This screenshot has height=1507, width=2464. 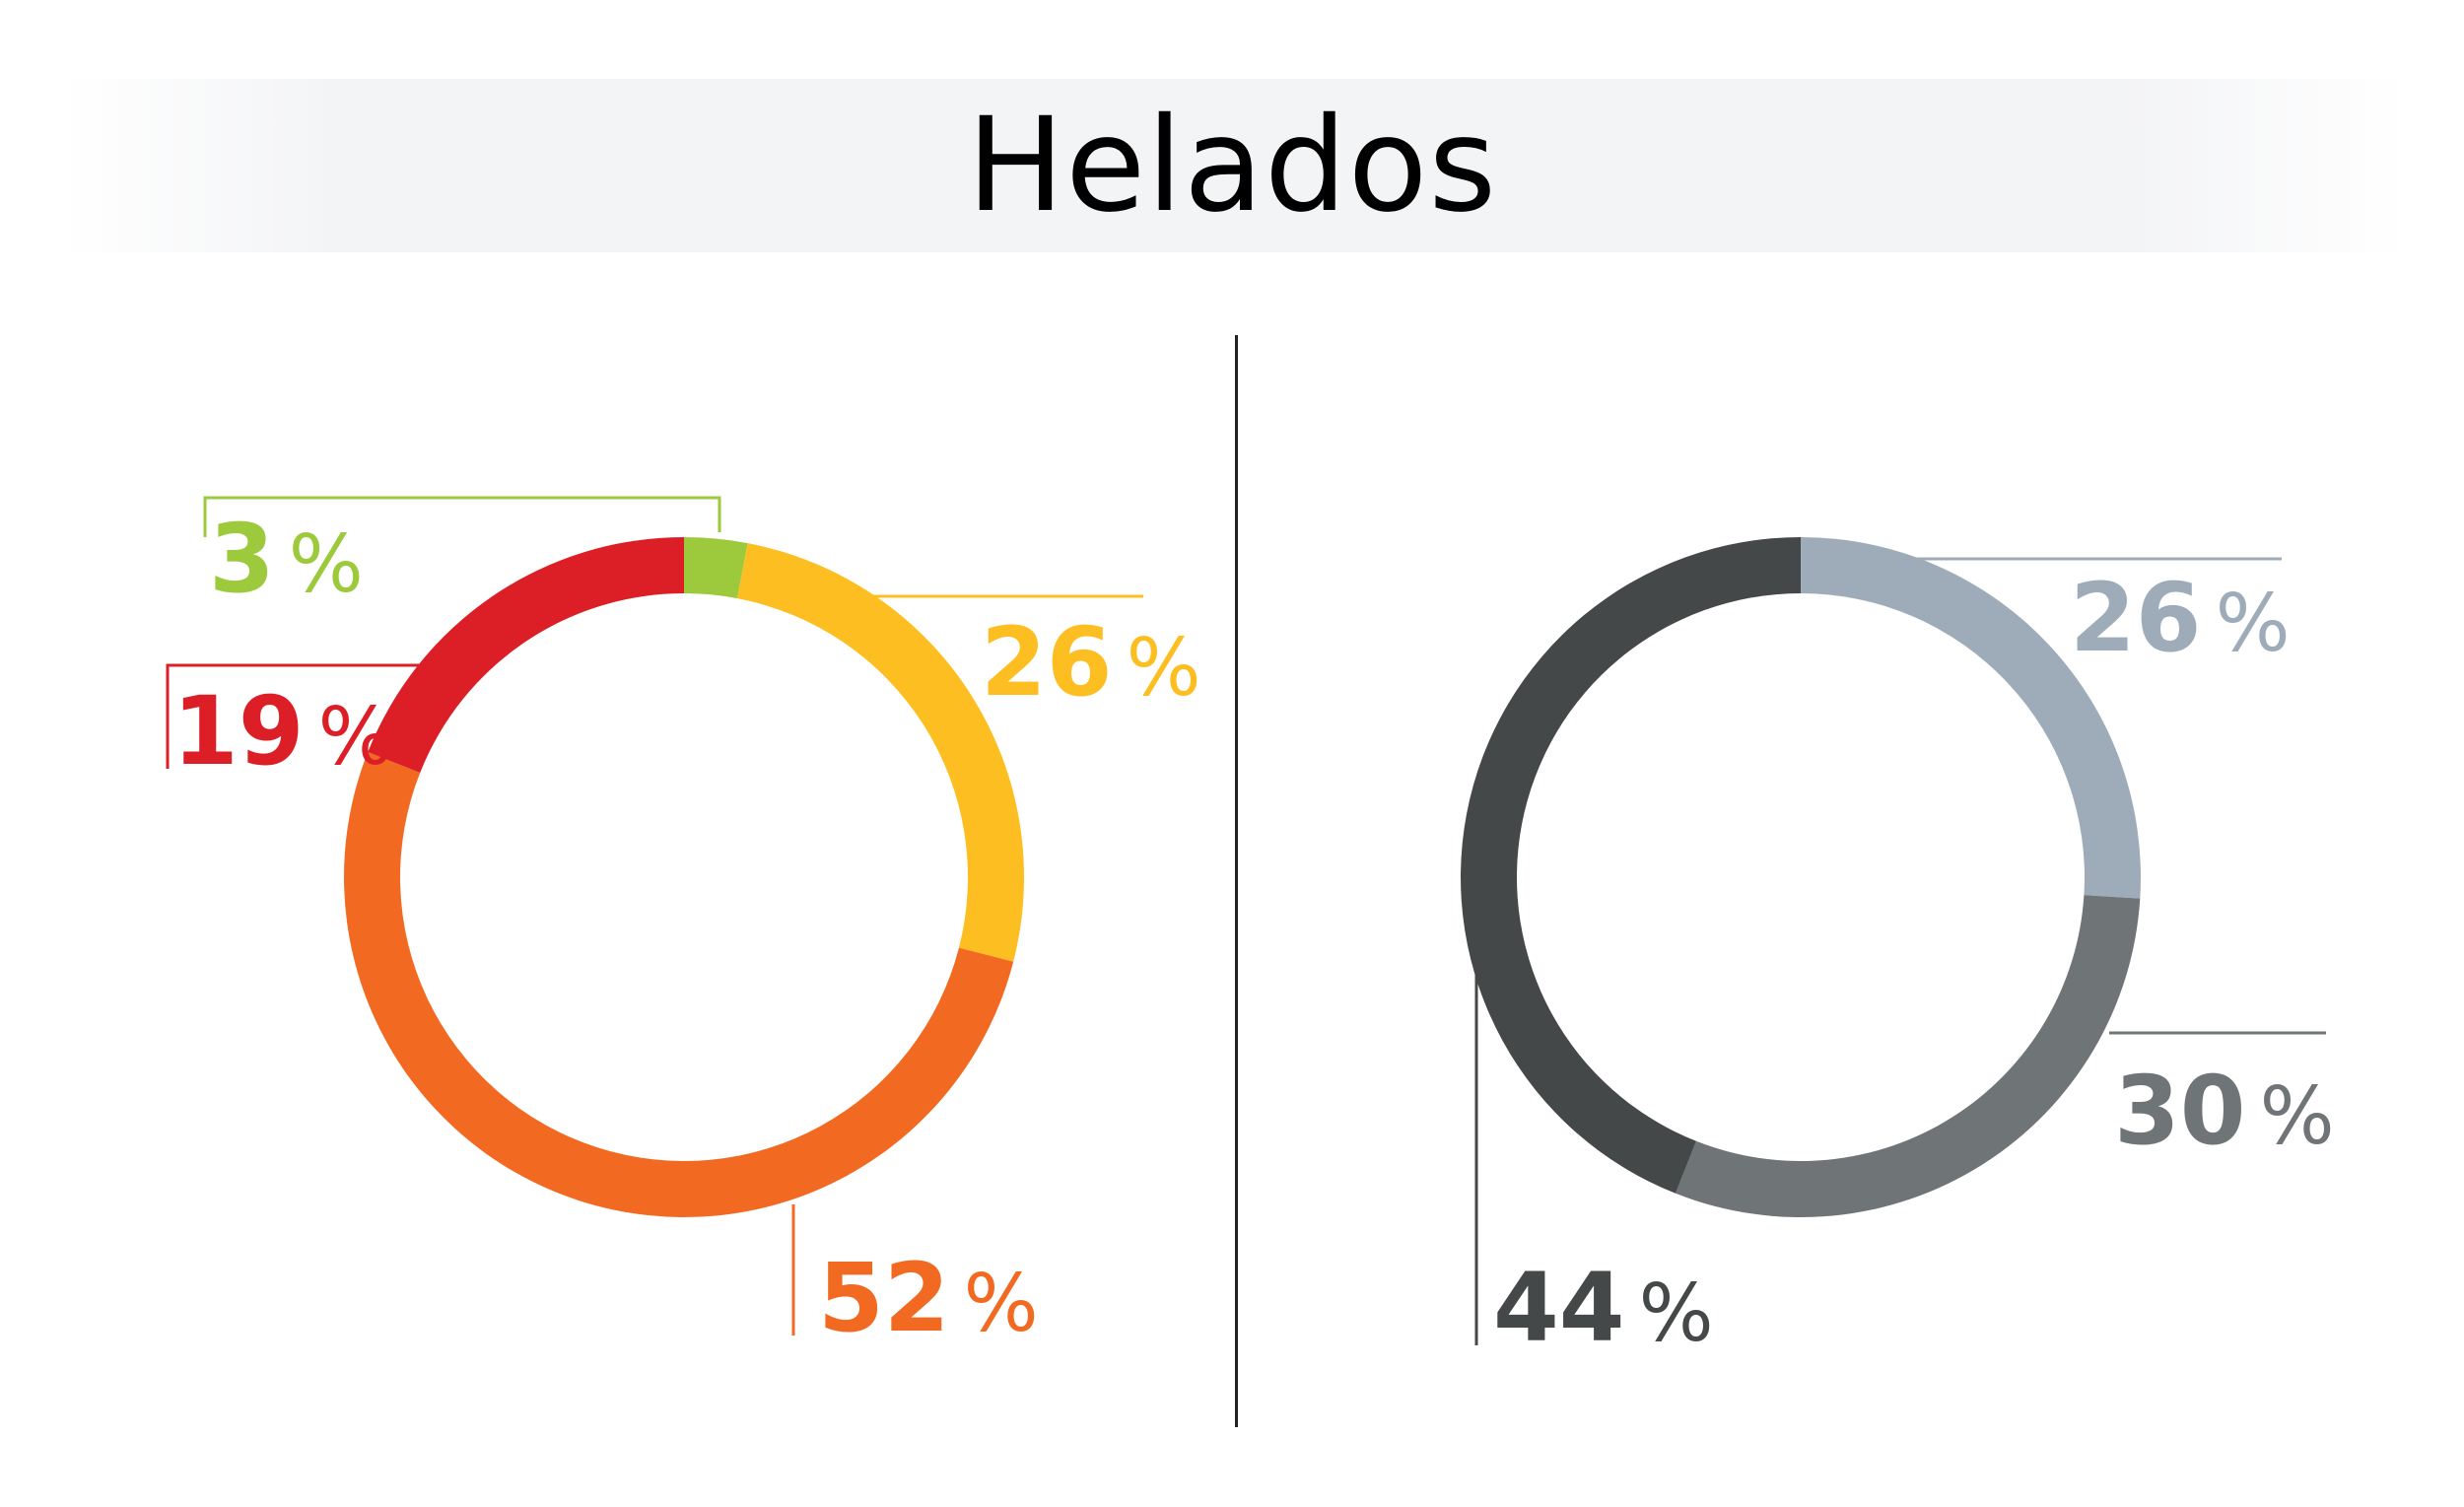 What do you see at coordinates (928, 1298) in the screenshot?
I see `slice-label-0-2: 52%` at bounding box center [928, 1298].